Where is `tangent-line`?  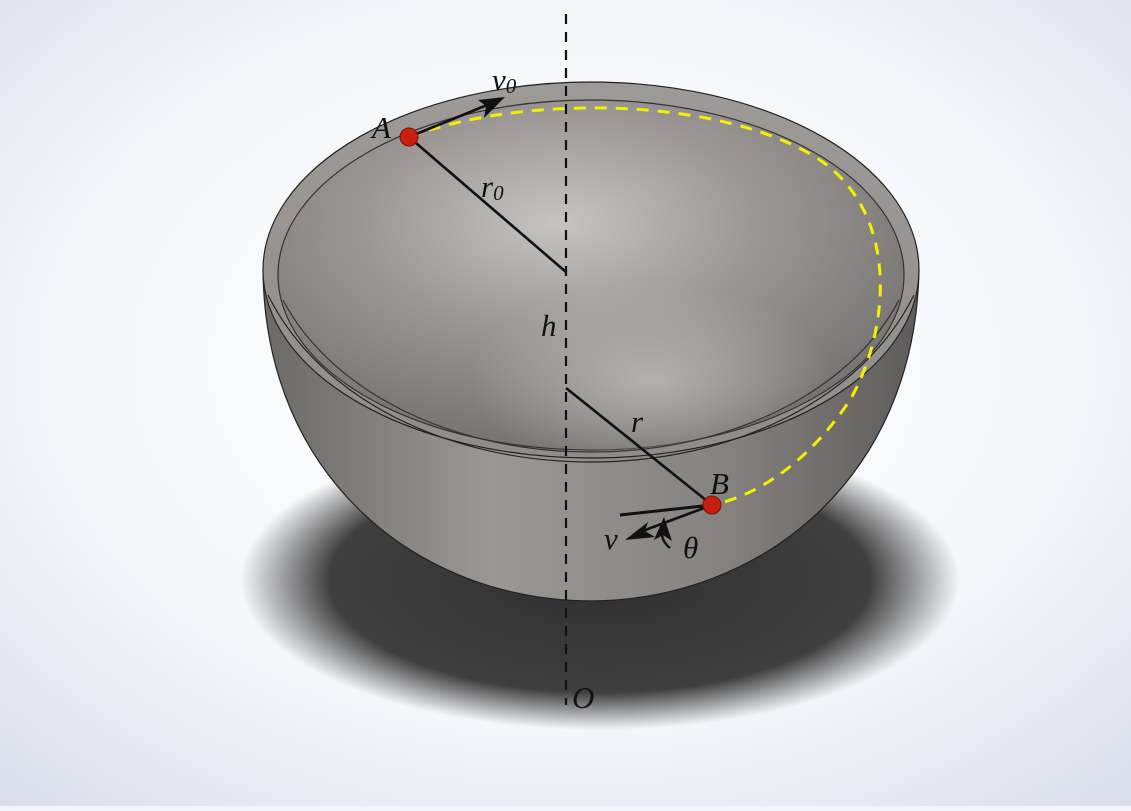
tangent-line is located at coordinates (666, 510).